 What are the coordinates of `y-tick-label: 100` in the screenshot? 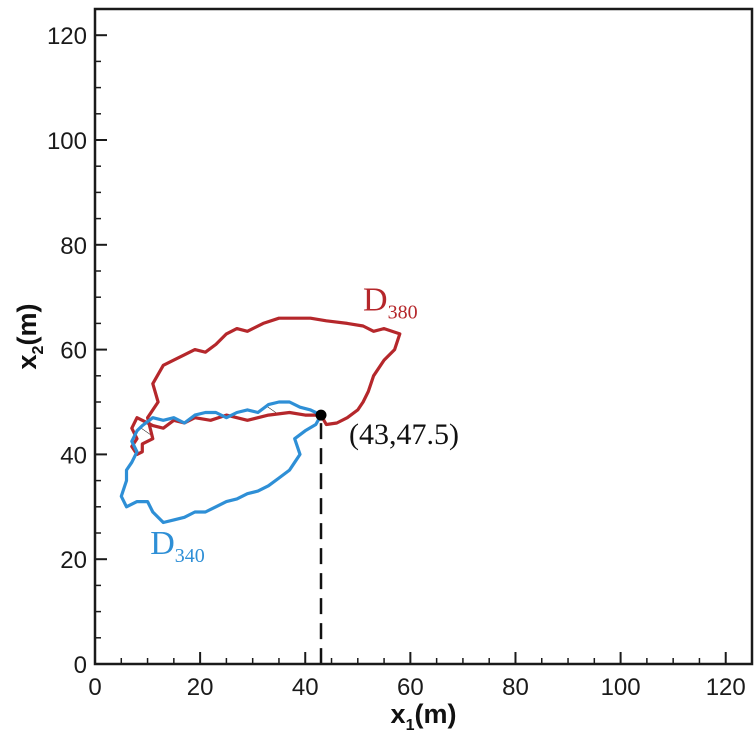 It's located at (67, 141).